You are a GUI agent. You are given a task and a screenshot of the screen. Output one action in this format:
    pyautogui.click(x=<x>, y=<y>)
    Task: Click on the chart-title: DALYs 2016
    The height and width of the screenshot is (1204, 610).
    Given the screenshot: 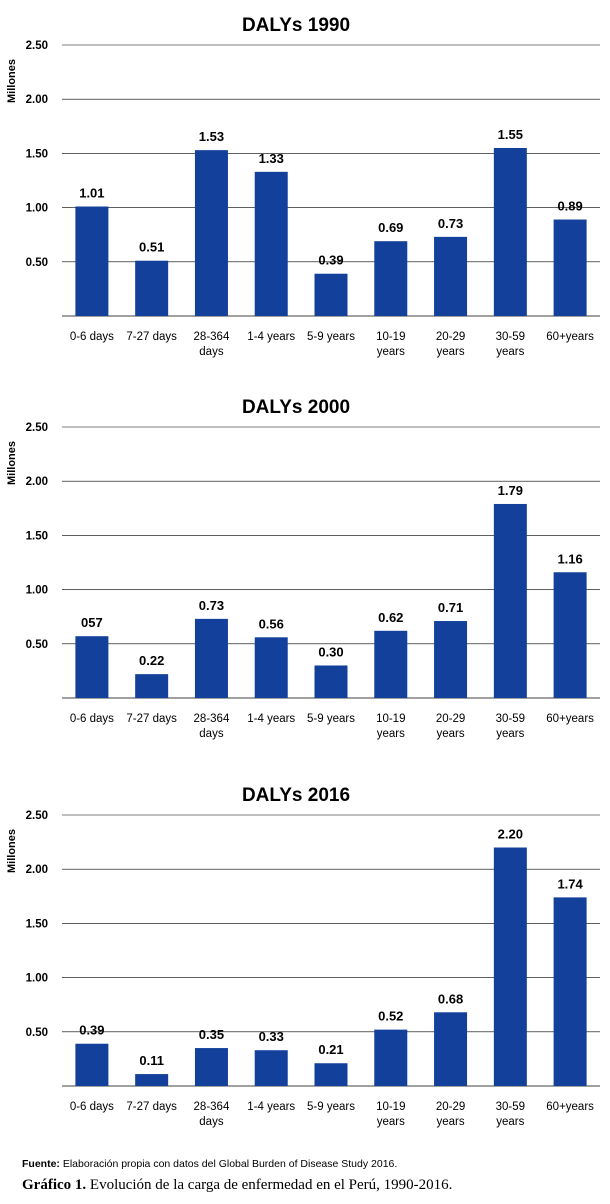 What is the action you would take?
    pyautogui.click(x=296, y=795)
    